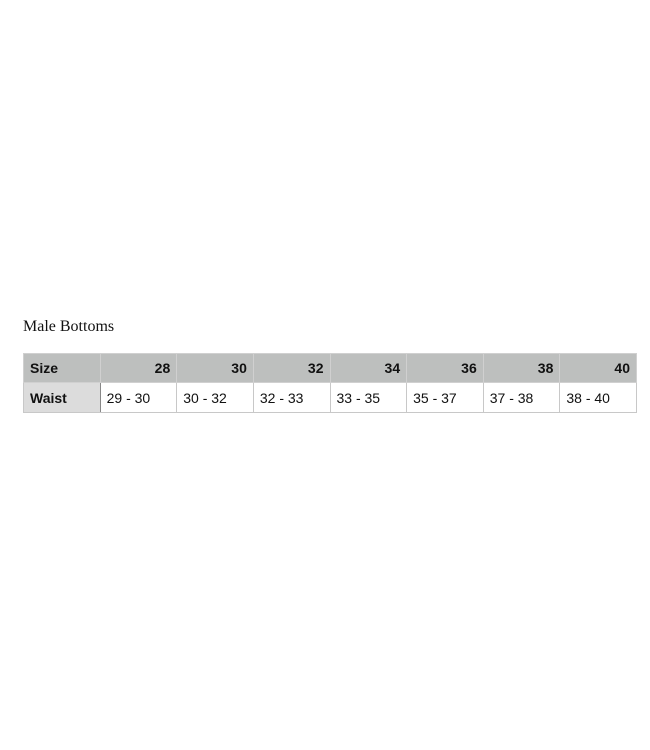 This screenshot has height=750, width=650. What do you see at coordinates (521, 368) in the screenshot?
I see `size-header-cell: 38` at bounding box center [521, 368].